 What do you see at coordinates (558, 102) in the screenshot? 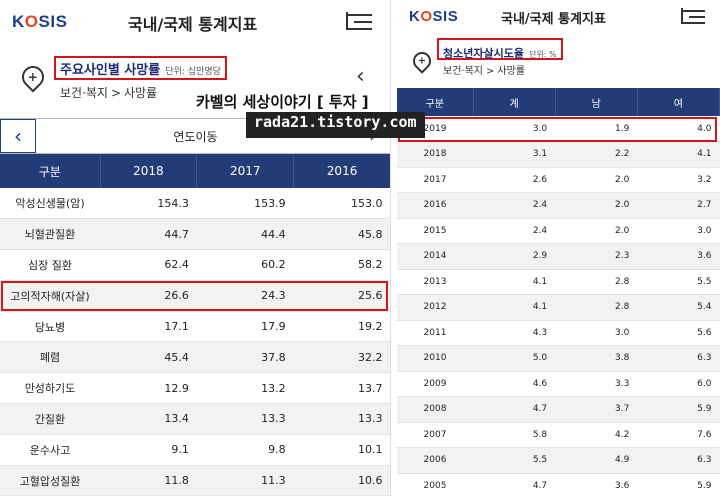
I see `table-header-row: 구분 계 남 여` at bounding box center [558, 102].